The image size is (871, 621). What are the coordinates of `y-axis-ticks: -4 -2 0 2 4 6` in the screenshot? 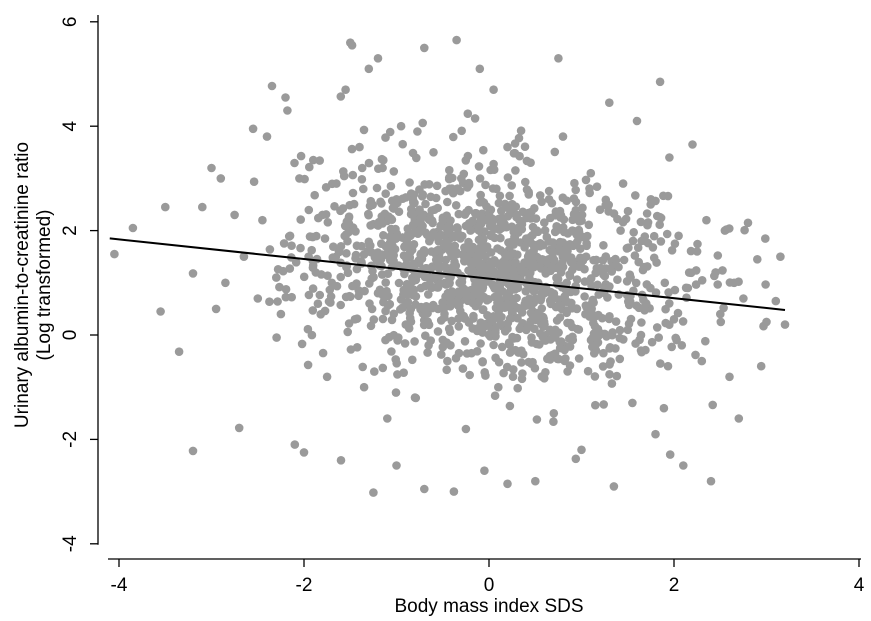 It's located at (79, 284).